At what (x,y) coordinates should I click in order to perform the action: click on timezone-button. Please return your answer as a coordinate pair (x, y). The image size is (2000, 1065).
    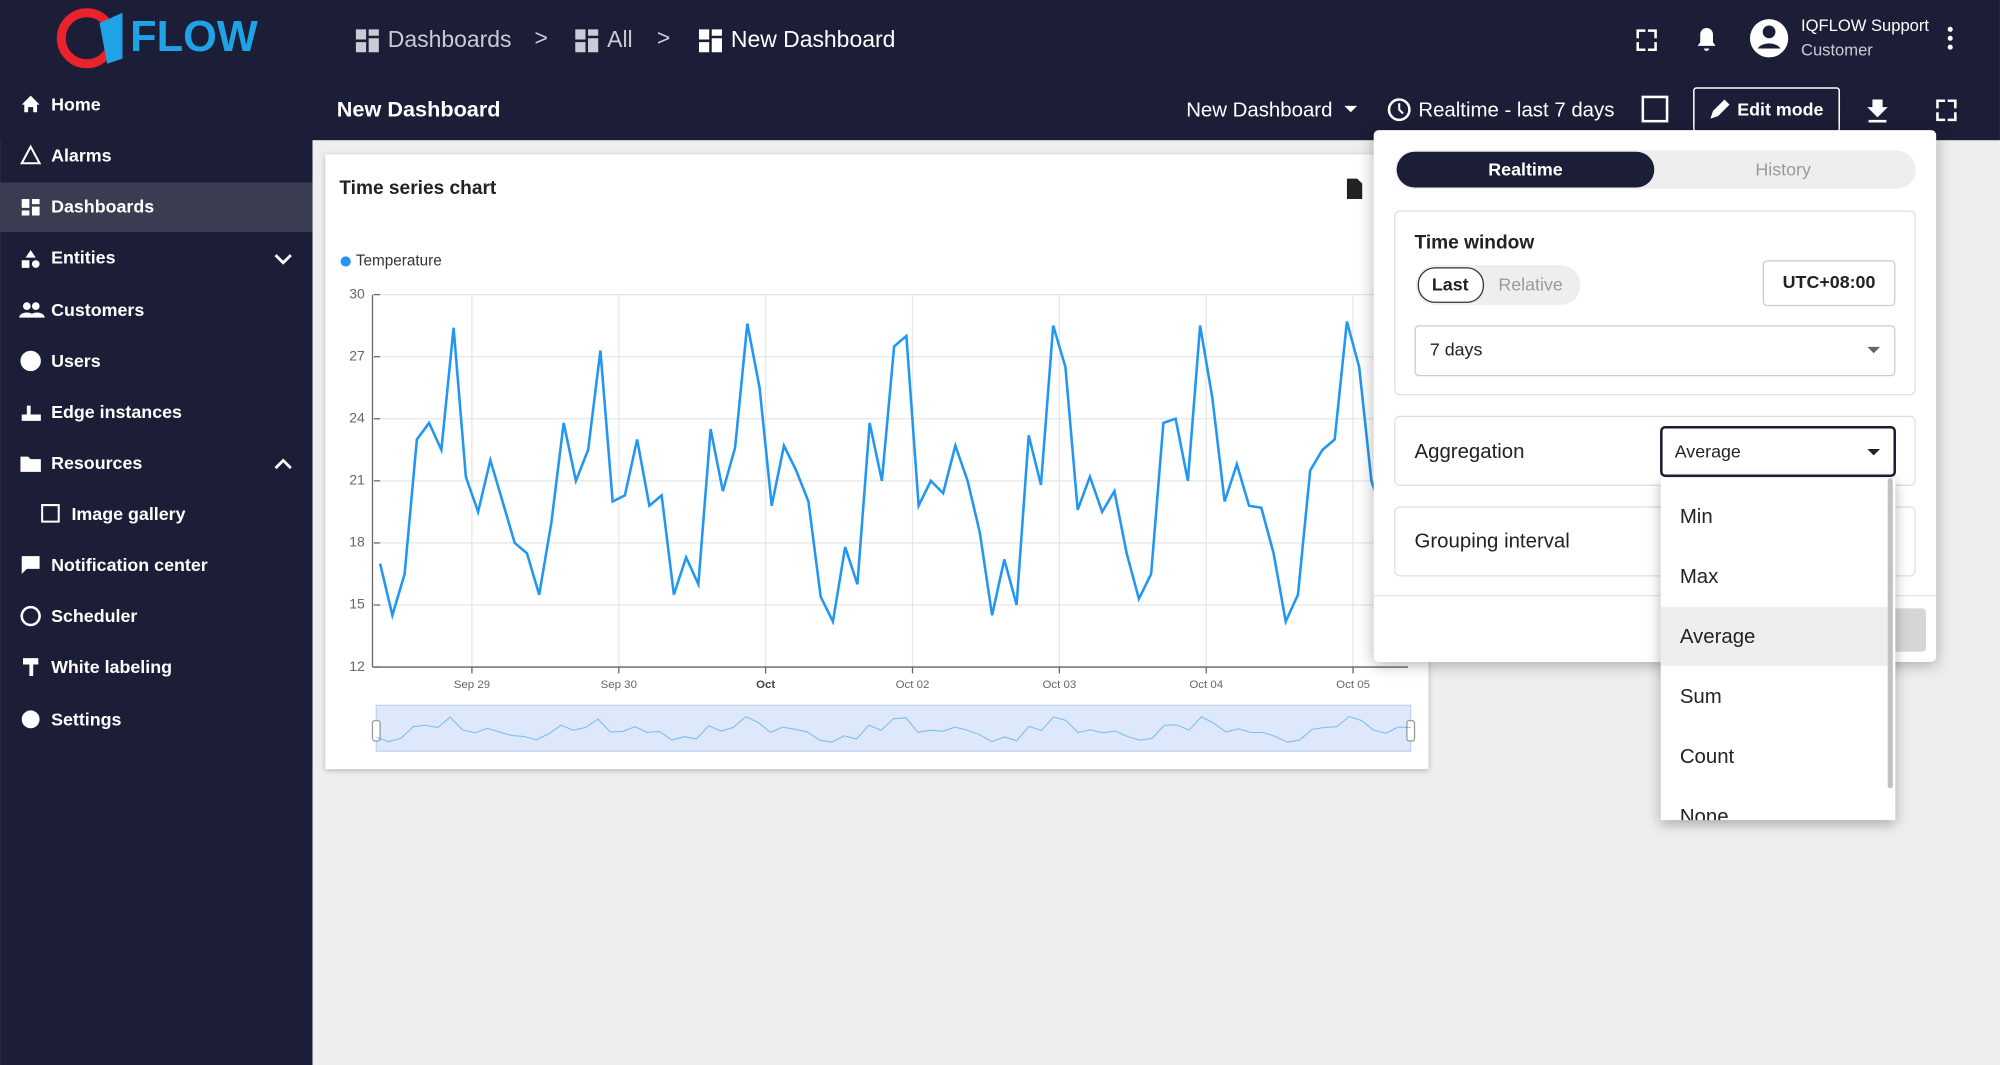
    Looking at the image, I should click on (1829, 283).